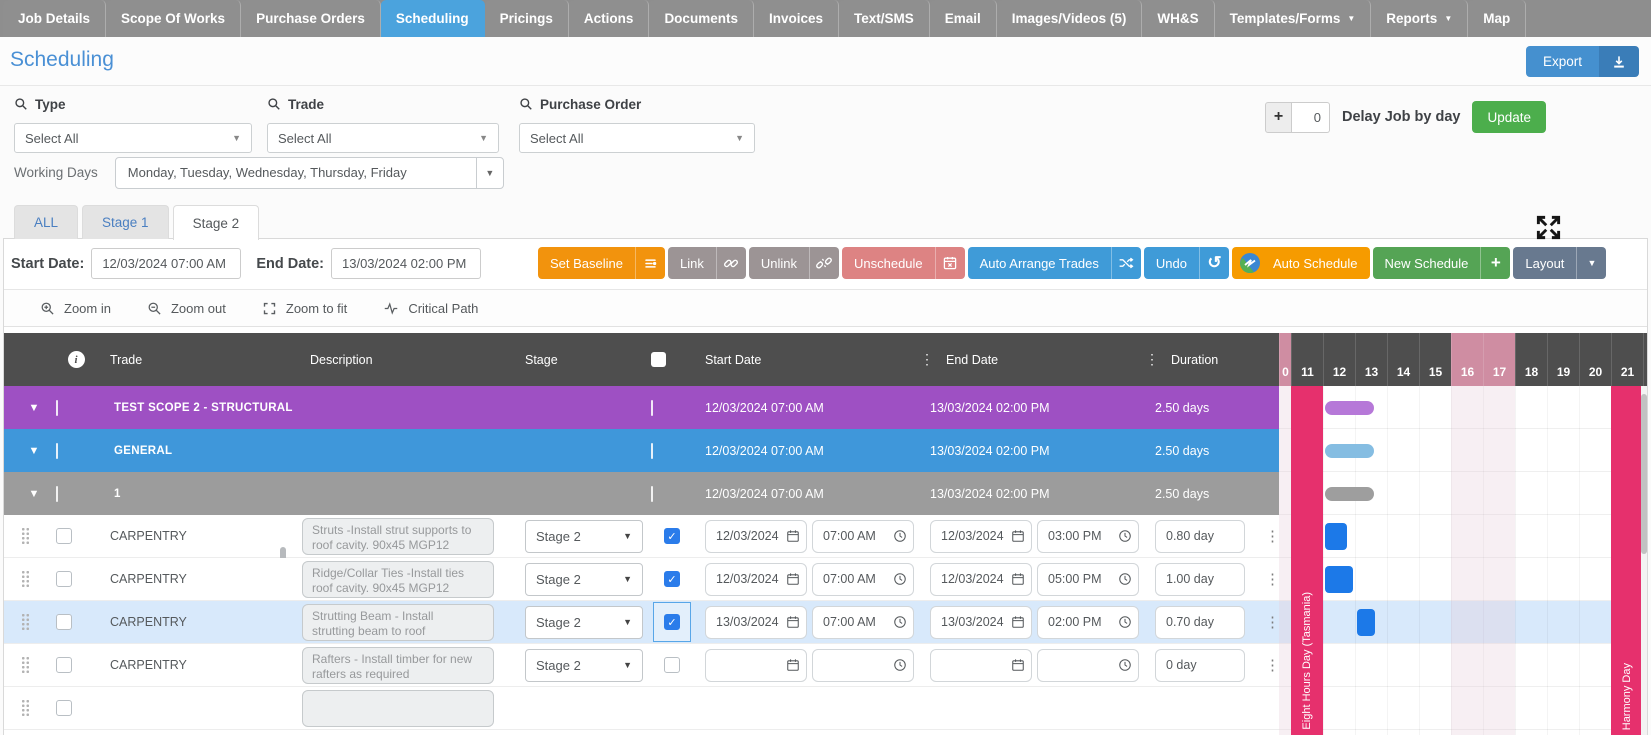  What do you see at coordinates (1088, 536) in the screenshot?
I see `end-time-input: 03:00 PM` at bounding box center [1088, 536].